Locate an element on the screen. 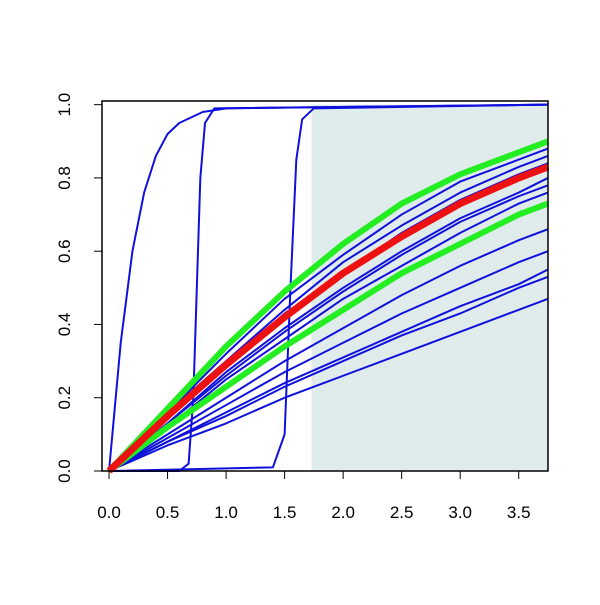 The image size is (600, 605). y-tick-label: 0.8 is located at coordinates (64, 178).